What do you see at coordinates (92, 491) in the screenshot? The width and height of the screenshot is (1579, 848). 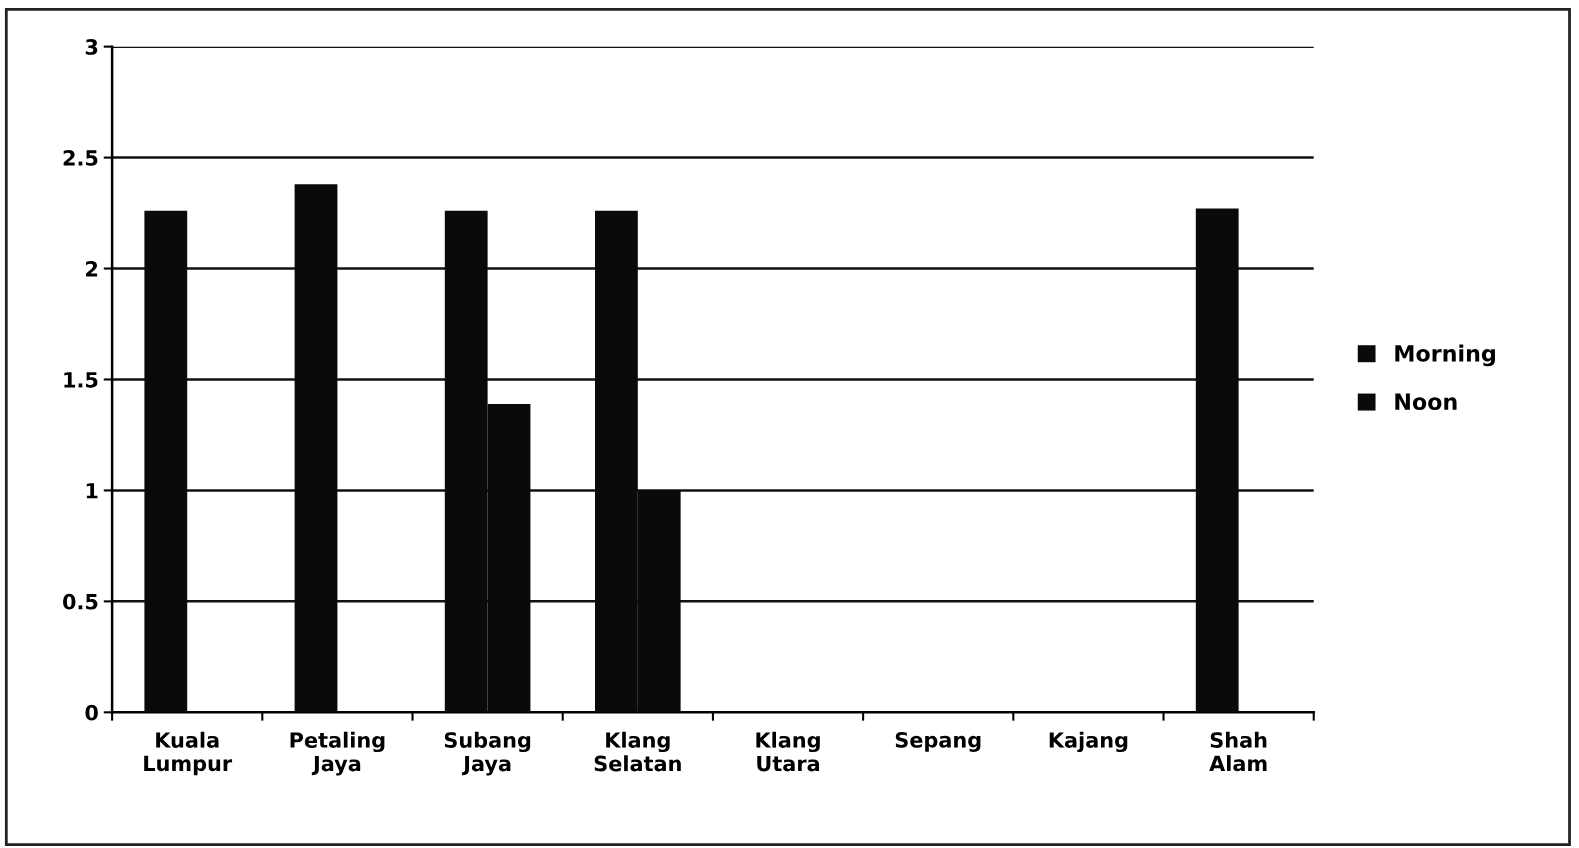 I see `y-tick-label: 1` at bounding box center [92, 491].